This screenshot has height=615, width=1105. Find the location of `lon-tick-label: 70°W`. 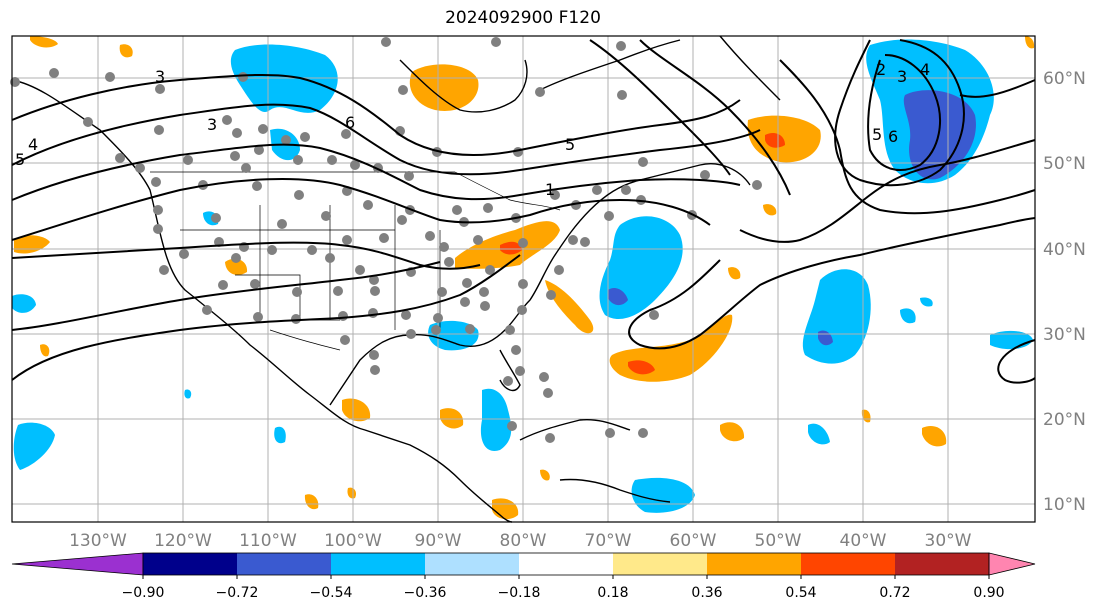

lon-tick-label: 70°W is located at coordinates (608, 541).